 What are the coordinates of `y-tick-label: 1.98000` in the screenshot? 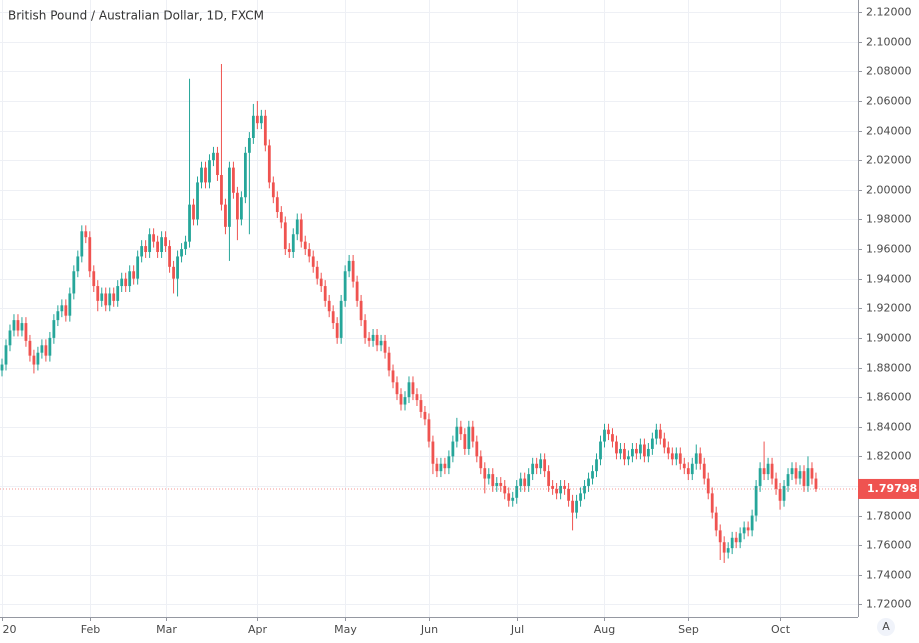 It's located at (889, 219).